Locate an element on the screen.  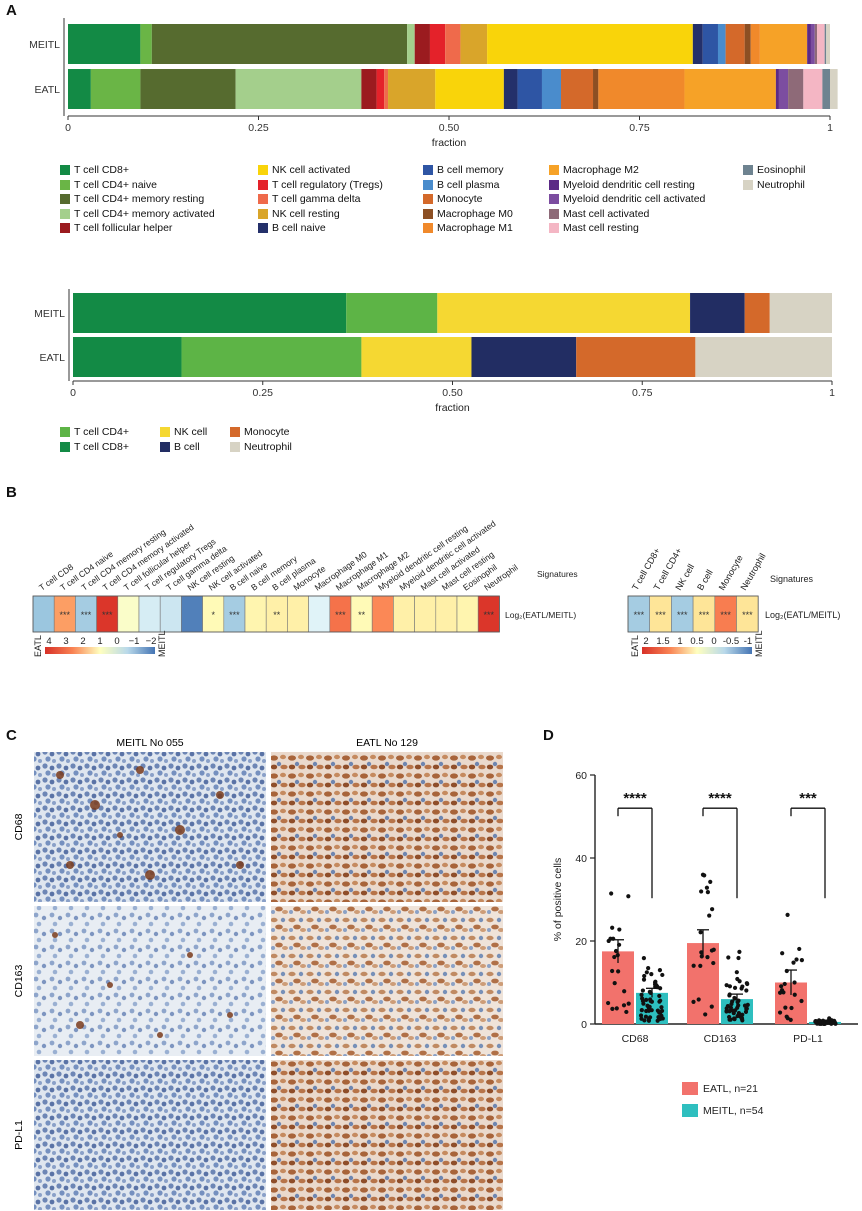
legend-item-nk-cell: NK cell is located at coordinates (183, 432).